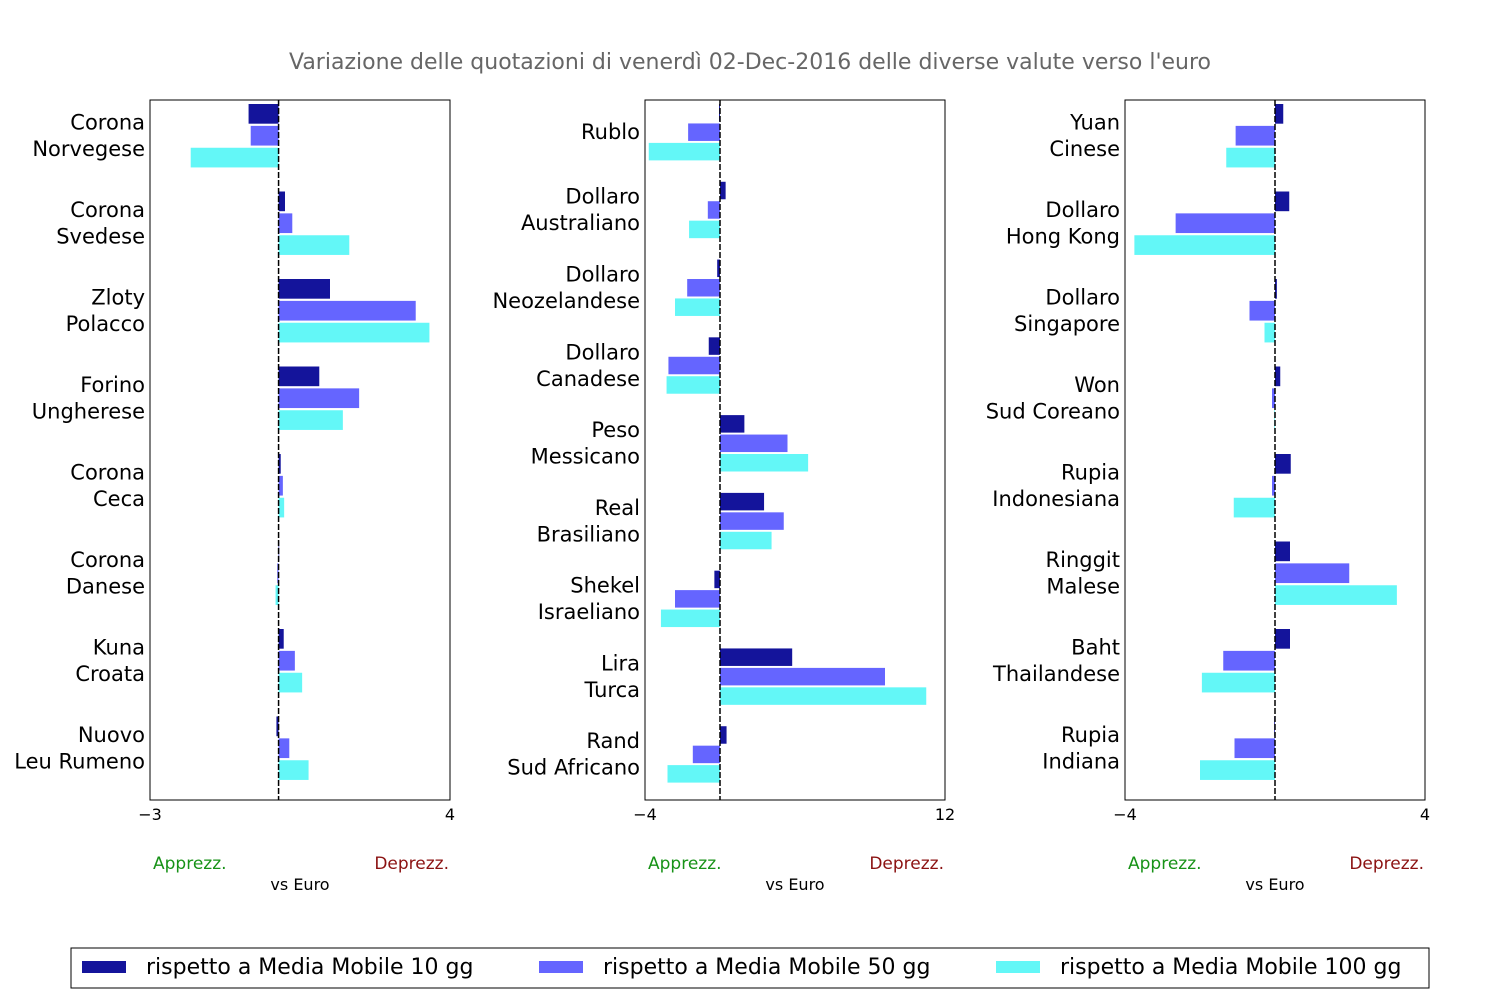 The image size is (1500, 1004). Describe the element at coordinates (300, 450) in the screenshot. I see `plot-frame` at that location.